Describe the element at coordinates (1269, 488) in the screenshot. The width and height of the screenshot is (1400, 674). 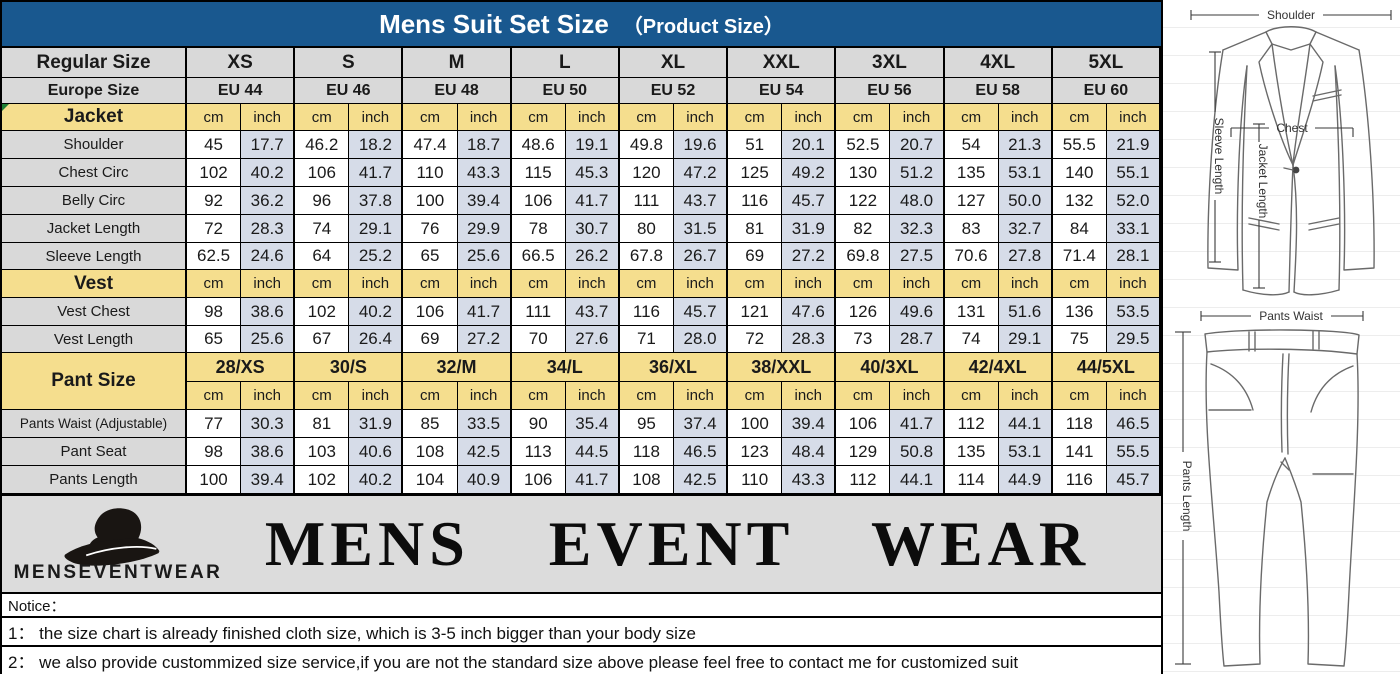
I see `pants-diagram: Pants Waist Pants Length` at that location.